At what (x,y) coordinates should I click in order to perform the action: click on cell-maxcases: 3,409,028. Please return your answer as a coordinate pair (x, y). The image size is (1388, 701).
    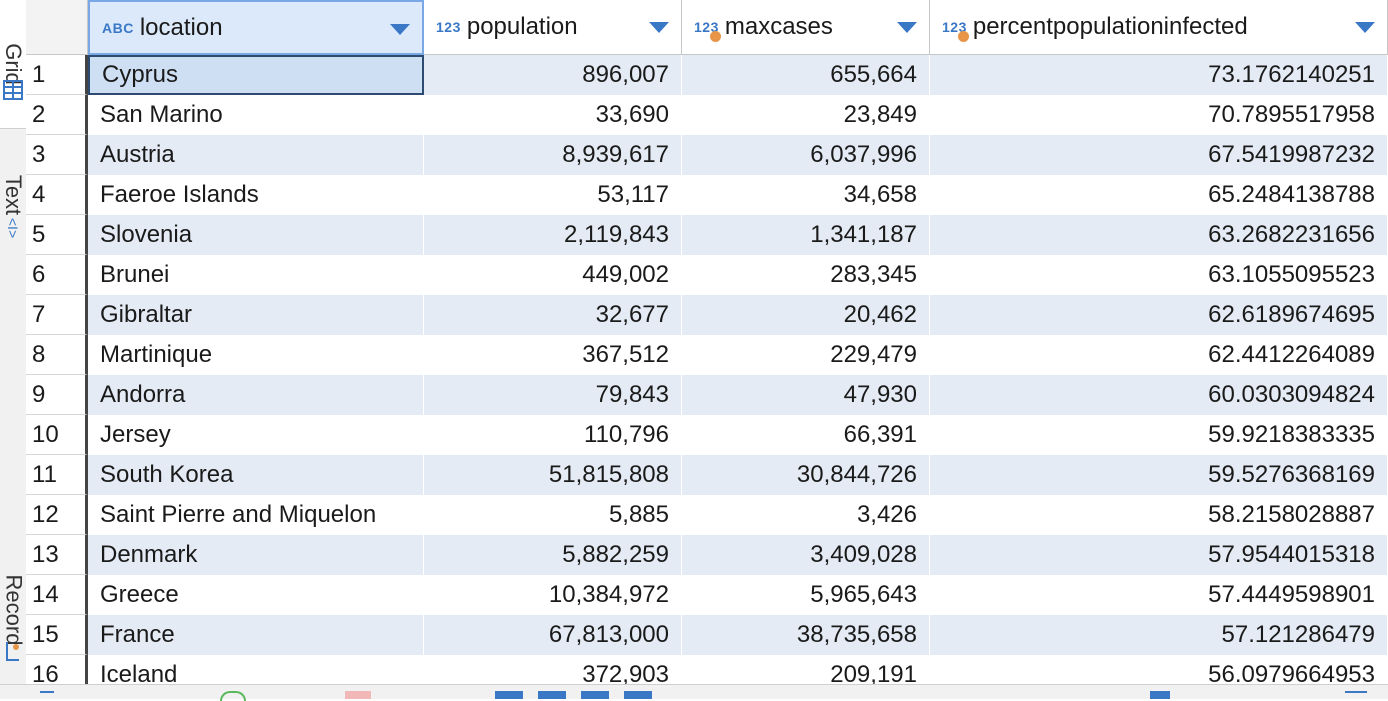
    Looking at the image, I should click on (806, 555).